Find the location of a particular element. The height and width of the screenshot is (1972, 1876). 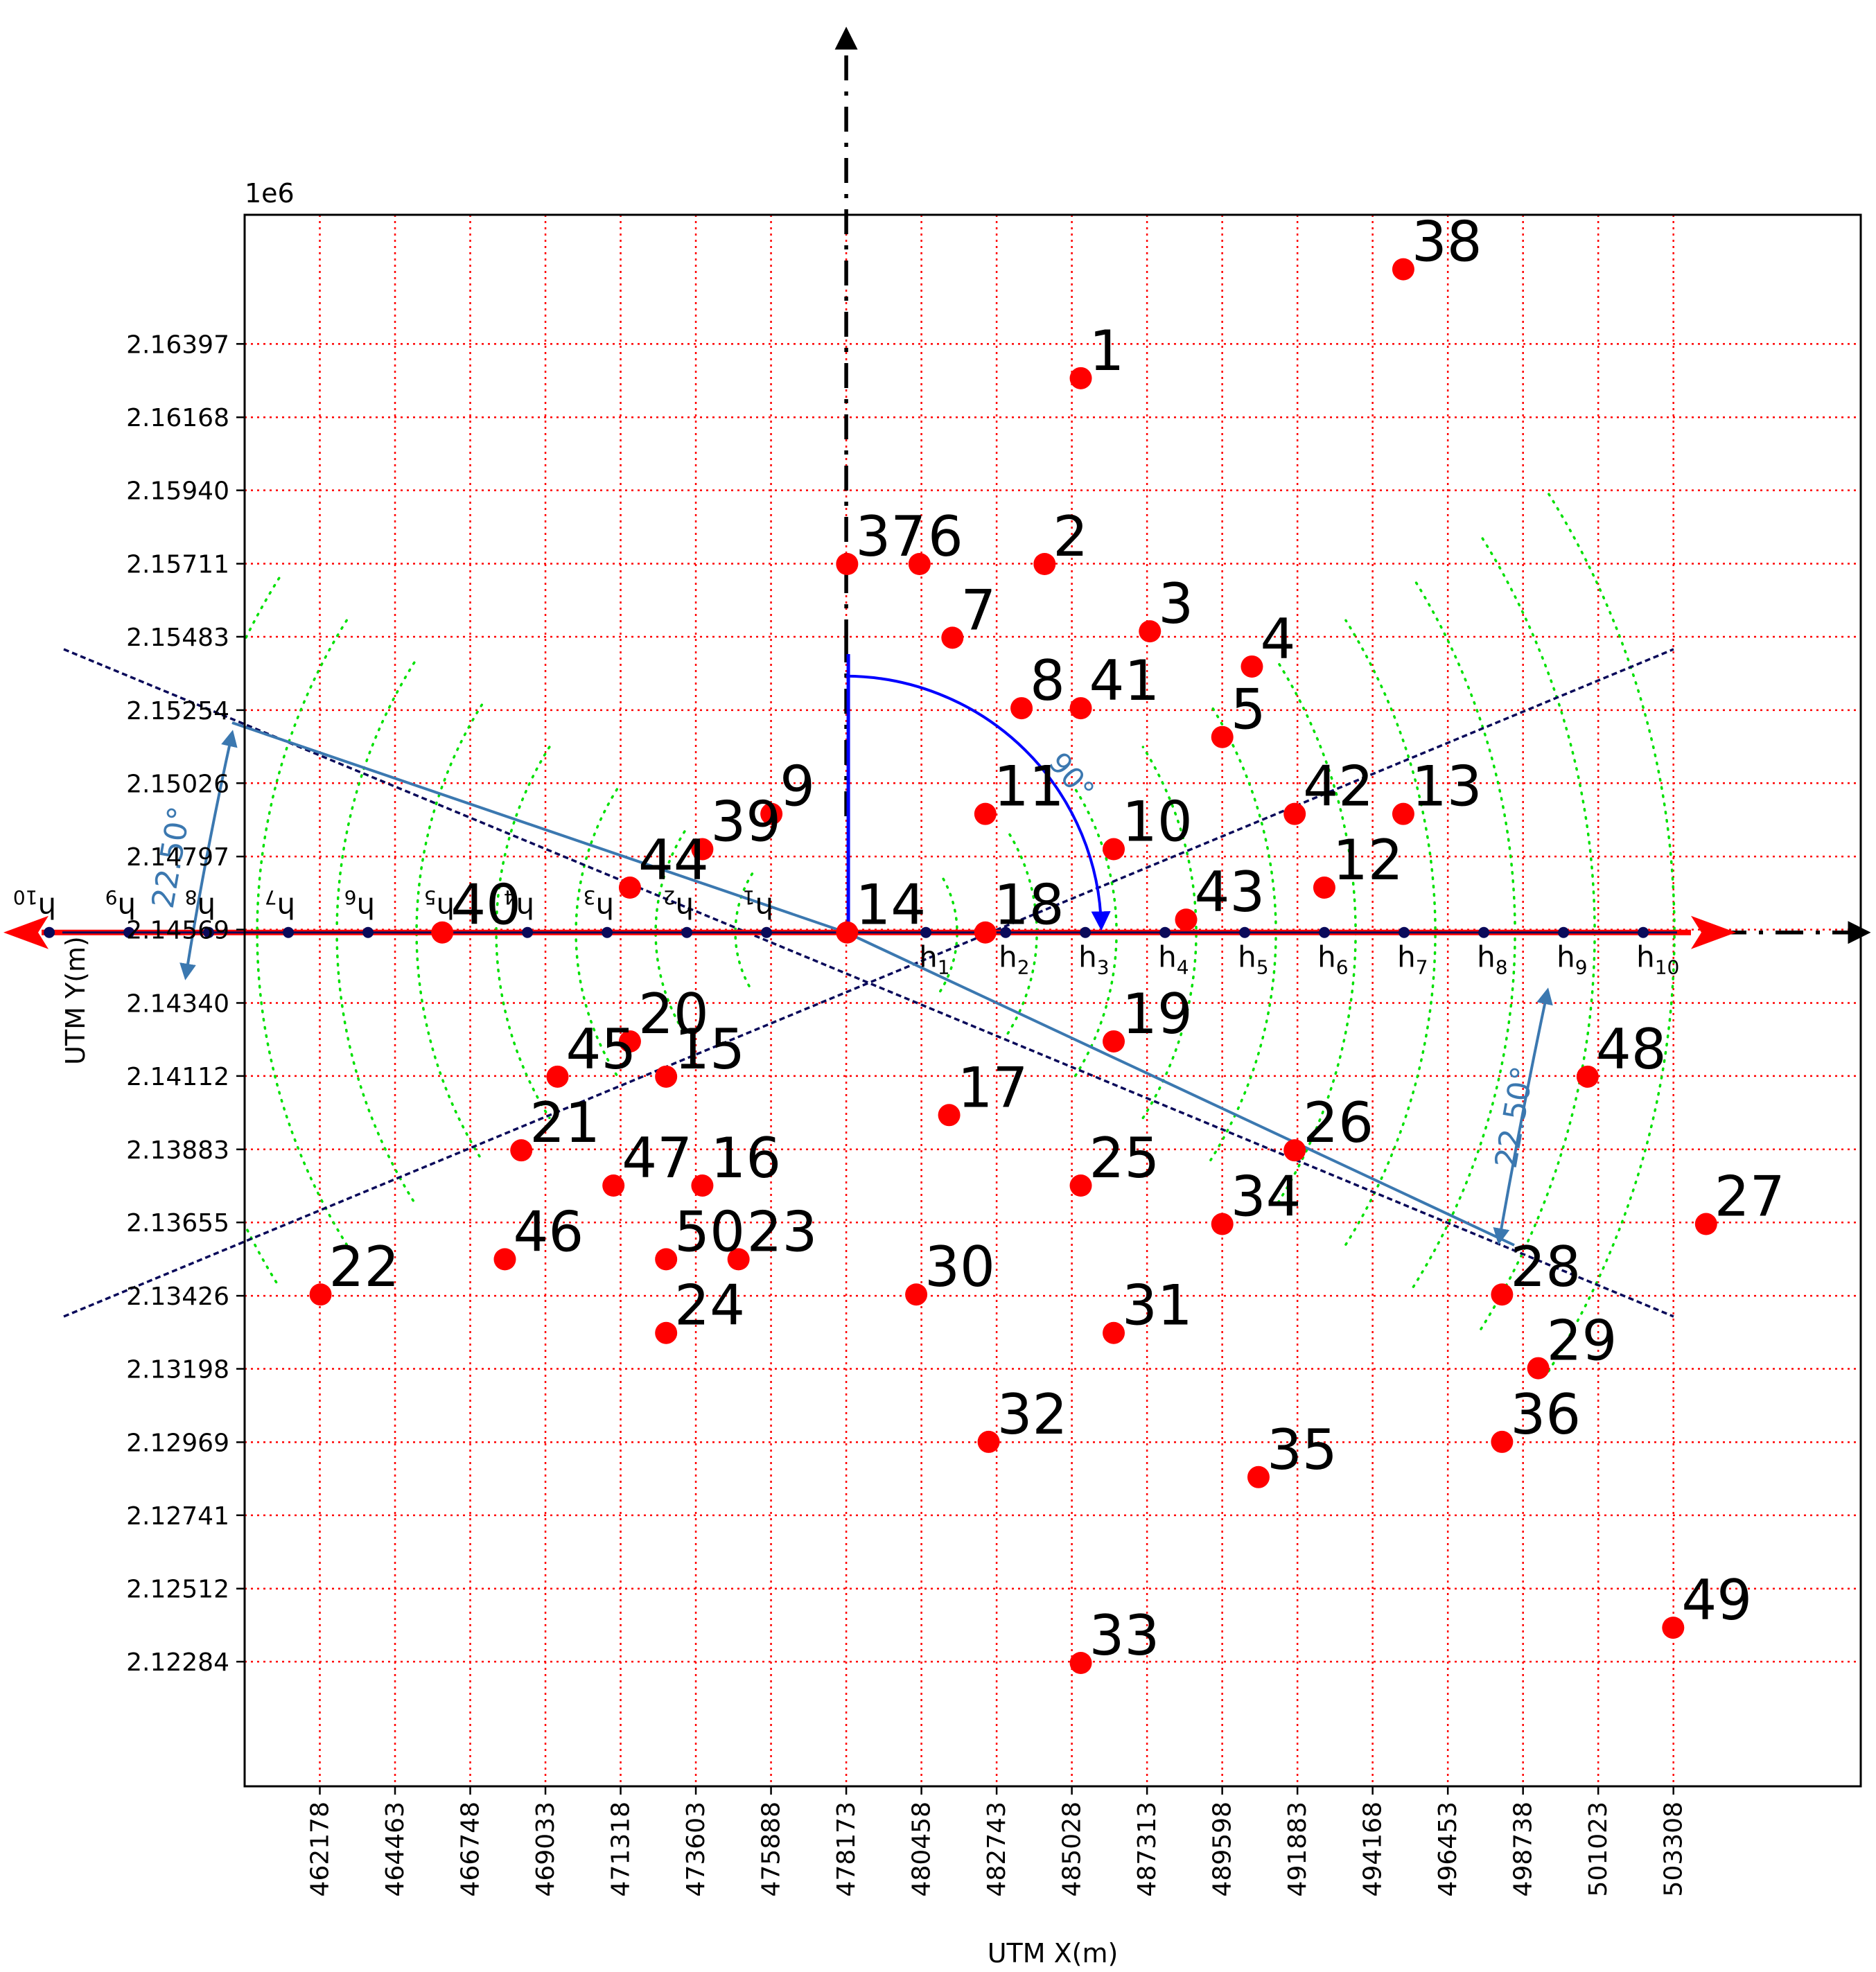

point-label-16: 16 is located at coordinates (746, 1158).